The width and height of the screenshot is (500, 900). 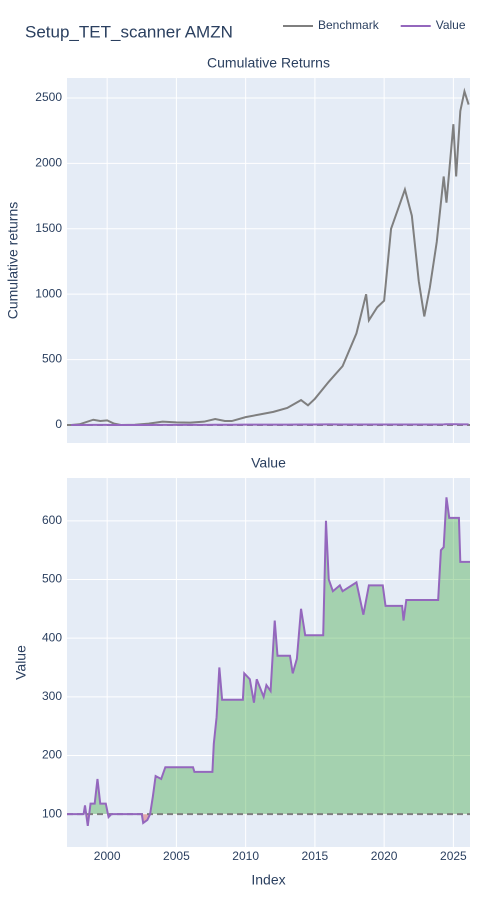 What do you see at coordinates (268, 63) in the screenshot?
I see `subplot-title: Cumulative Returns` at bounding box center [268, 63].